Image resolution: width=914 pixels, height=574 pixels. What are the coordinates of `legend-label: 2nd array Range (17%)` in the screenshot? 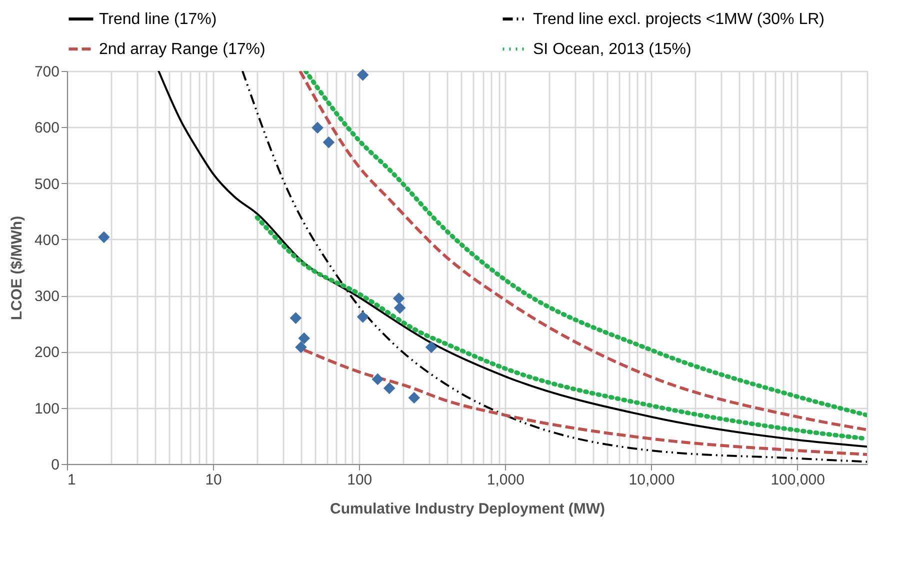 It's located at (182, 49).